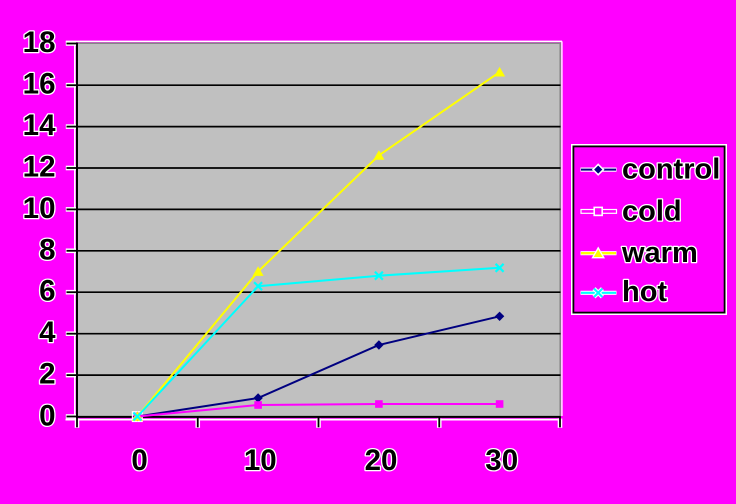  What do you see at coordinates (659, 253) in the screenshot?
I see `svg-text: warm` at bounding box center [659, 253].